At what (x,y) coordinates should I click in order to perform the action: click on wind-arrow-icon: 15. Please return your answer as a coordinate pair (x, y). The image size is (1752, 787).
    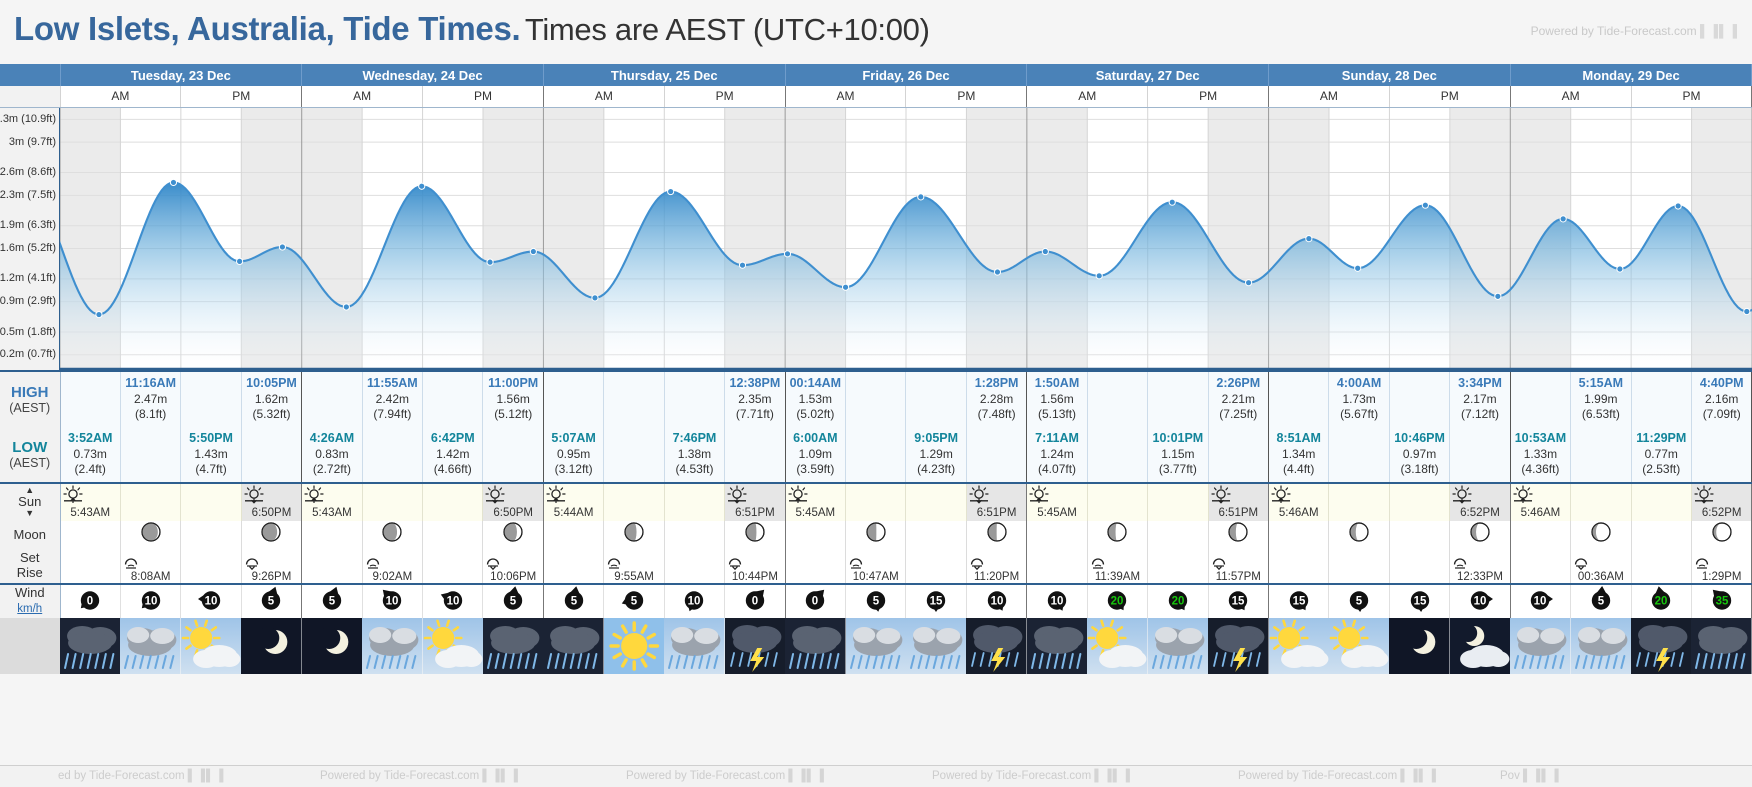
    Looking at the image, I should click on (1419, 601).